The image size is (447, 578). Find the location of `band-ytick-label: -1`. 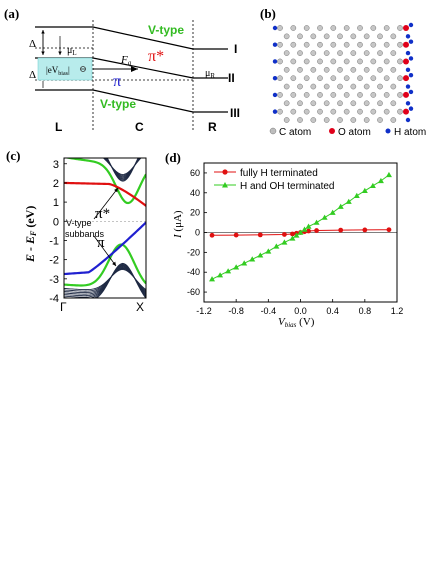

band-ytick-label: -1 is located at coordinates (54, 241).